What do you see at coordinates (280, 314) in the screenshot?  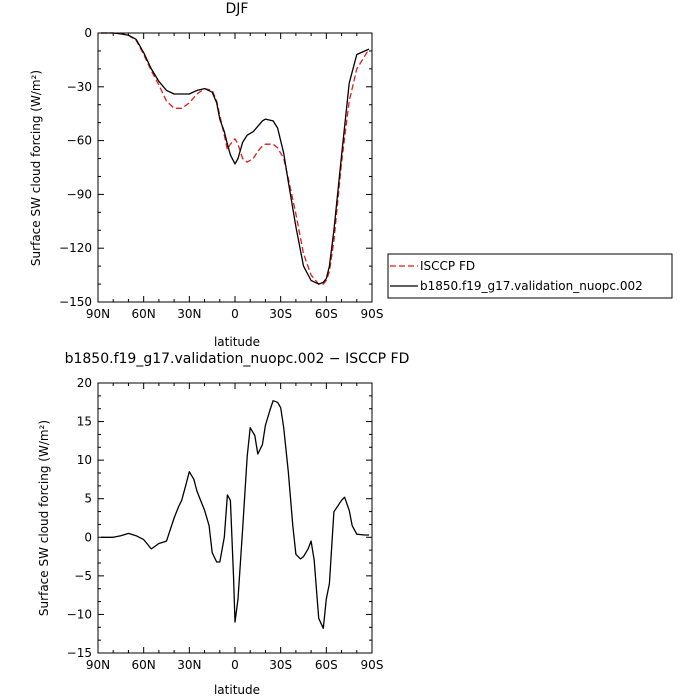 I see `top-x-tick-label: 30S` at bounding box center [280, 314].